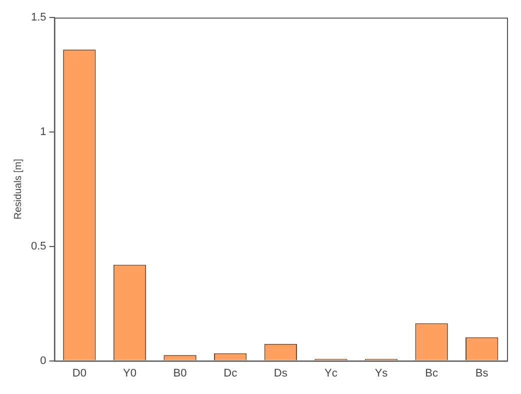 The width and height of the screenshot is (521, 394). I want to click on y-axis-title: Residuals [m], so click(18, 189).